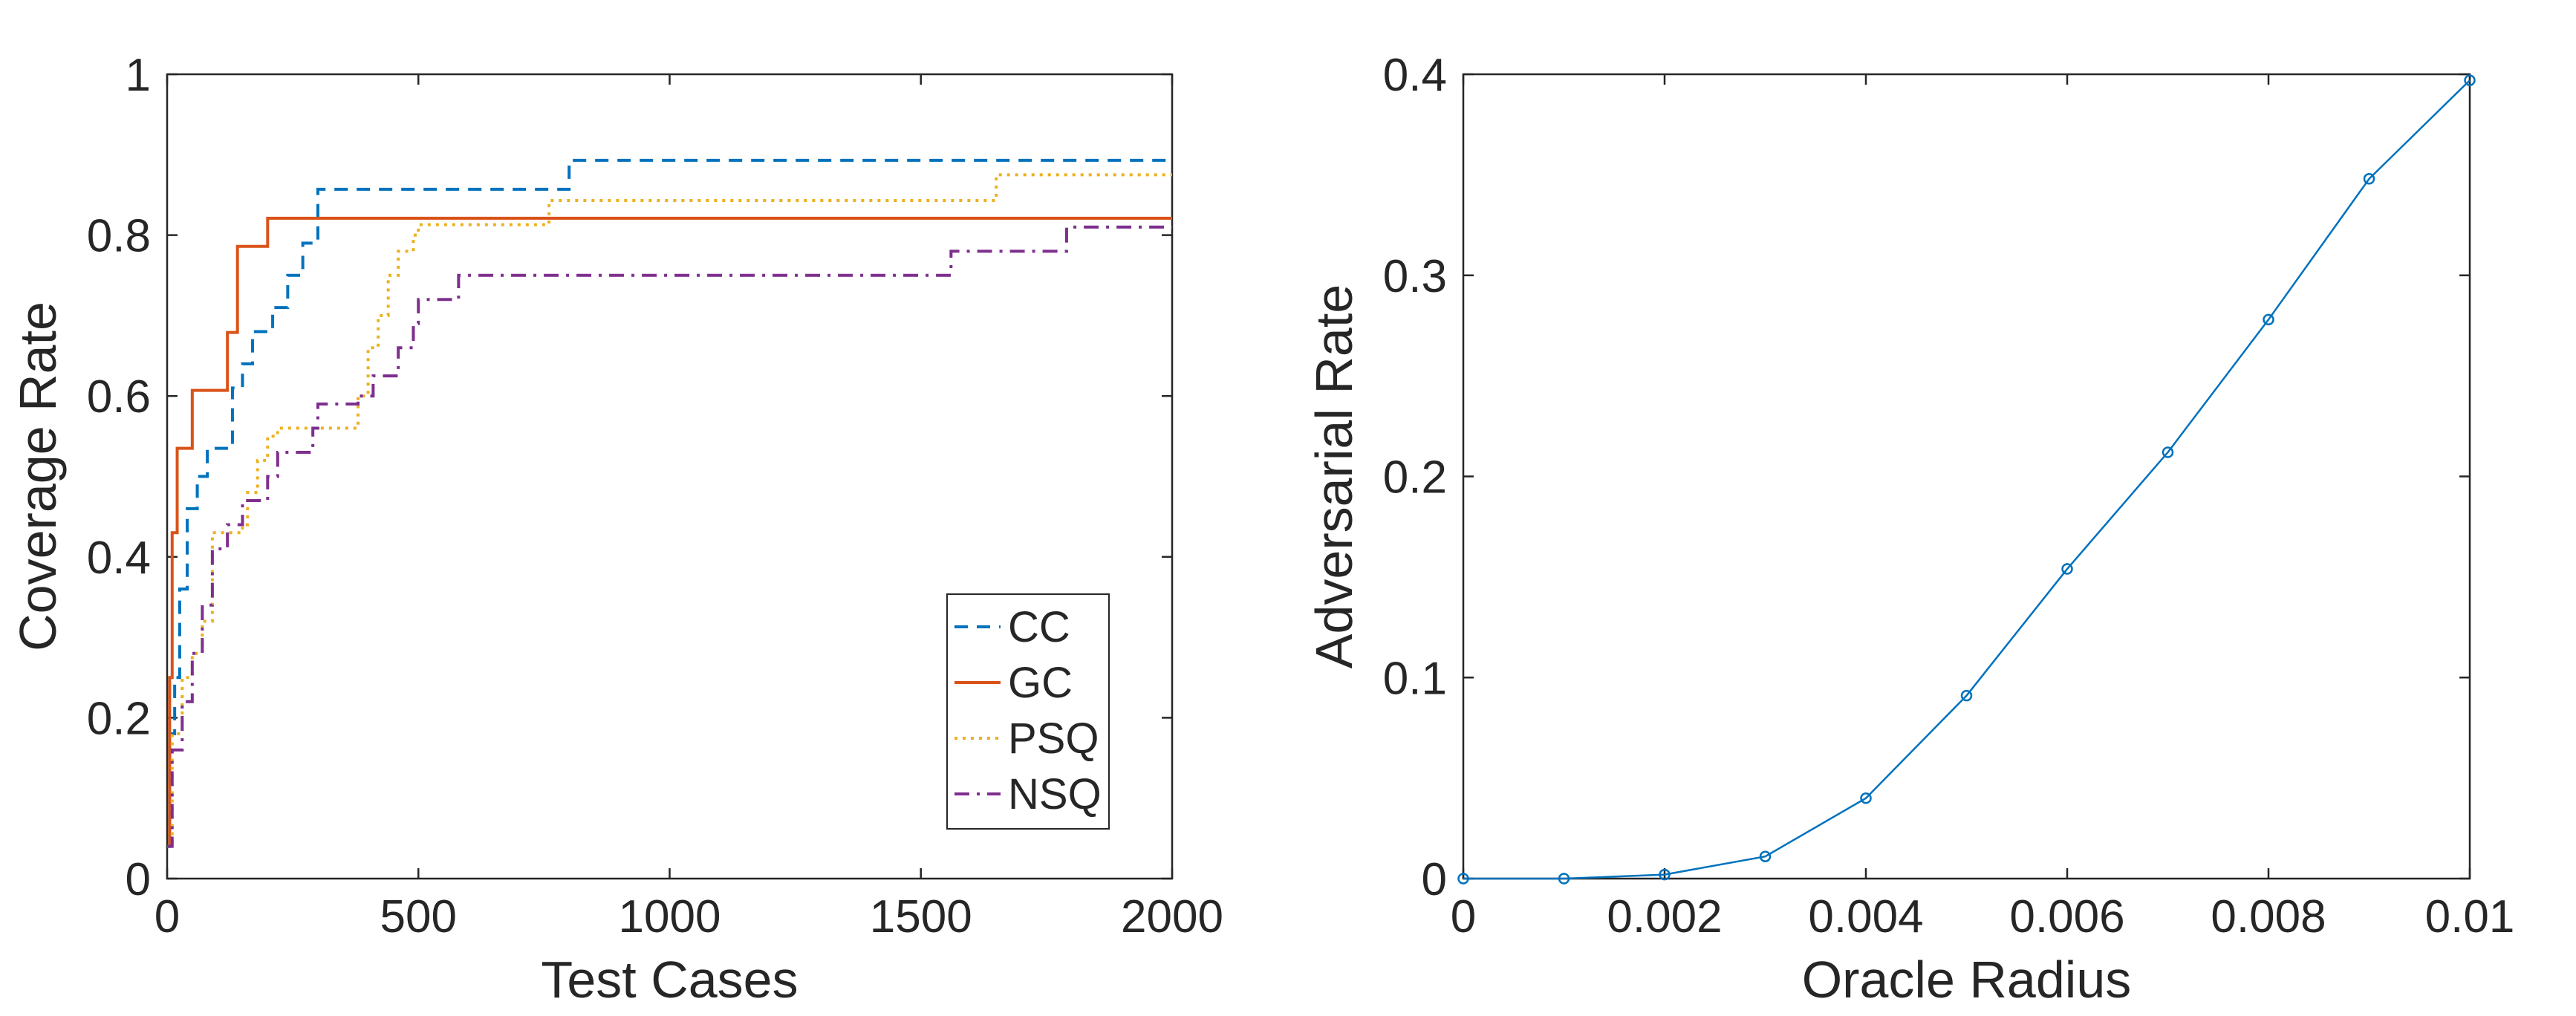  Describe the element at coordinates (139, 75) in the screenshot. I see `y-tick-label: 1` at that location.